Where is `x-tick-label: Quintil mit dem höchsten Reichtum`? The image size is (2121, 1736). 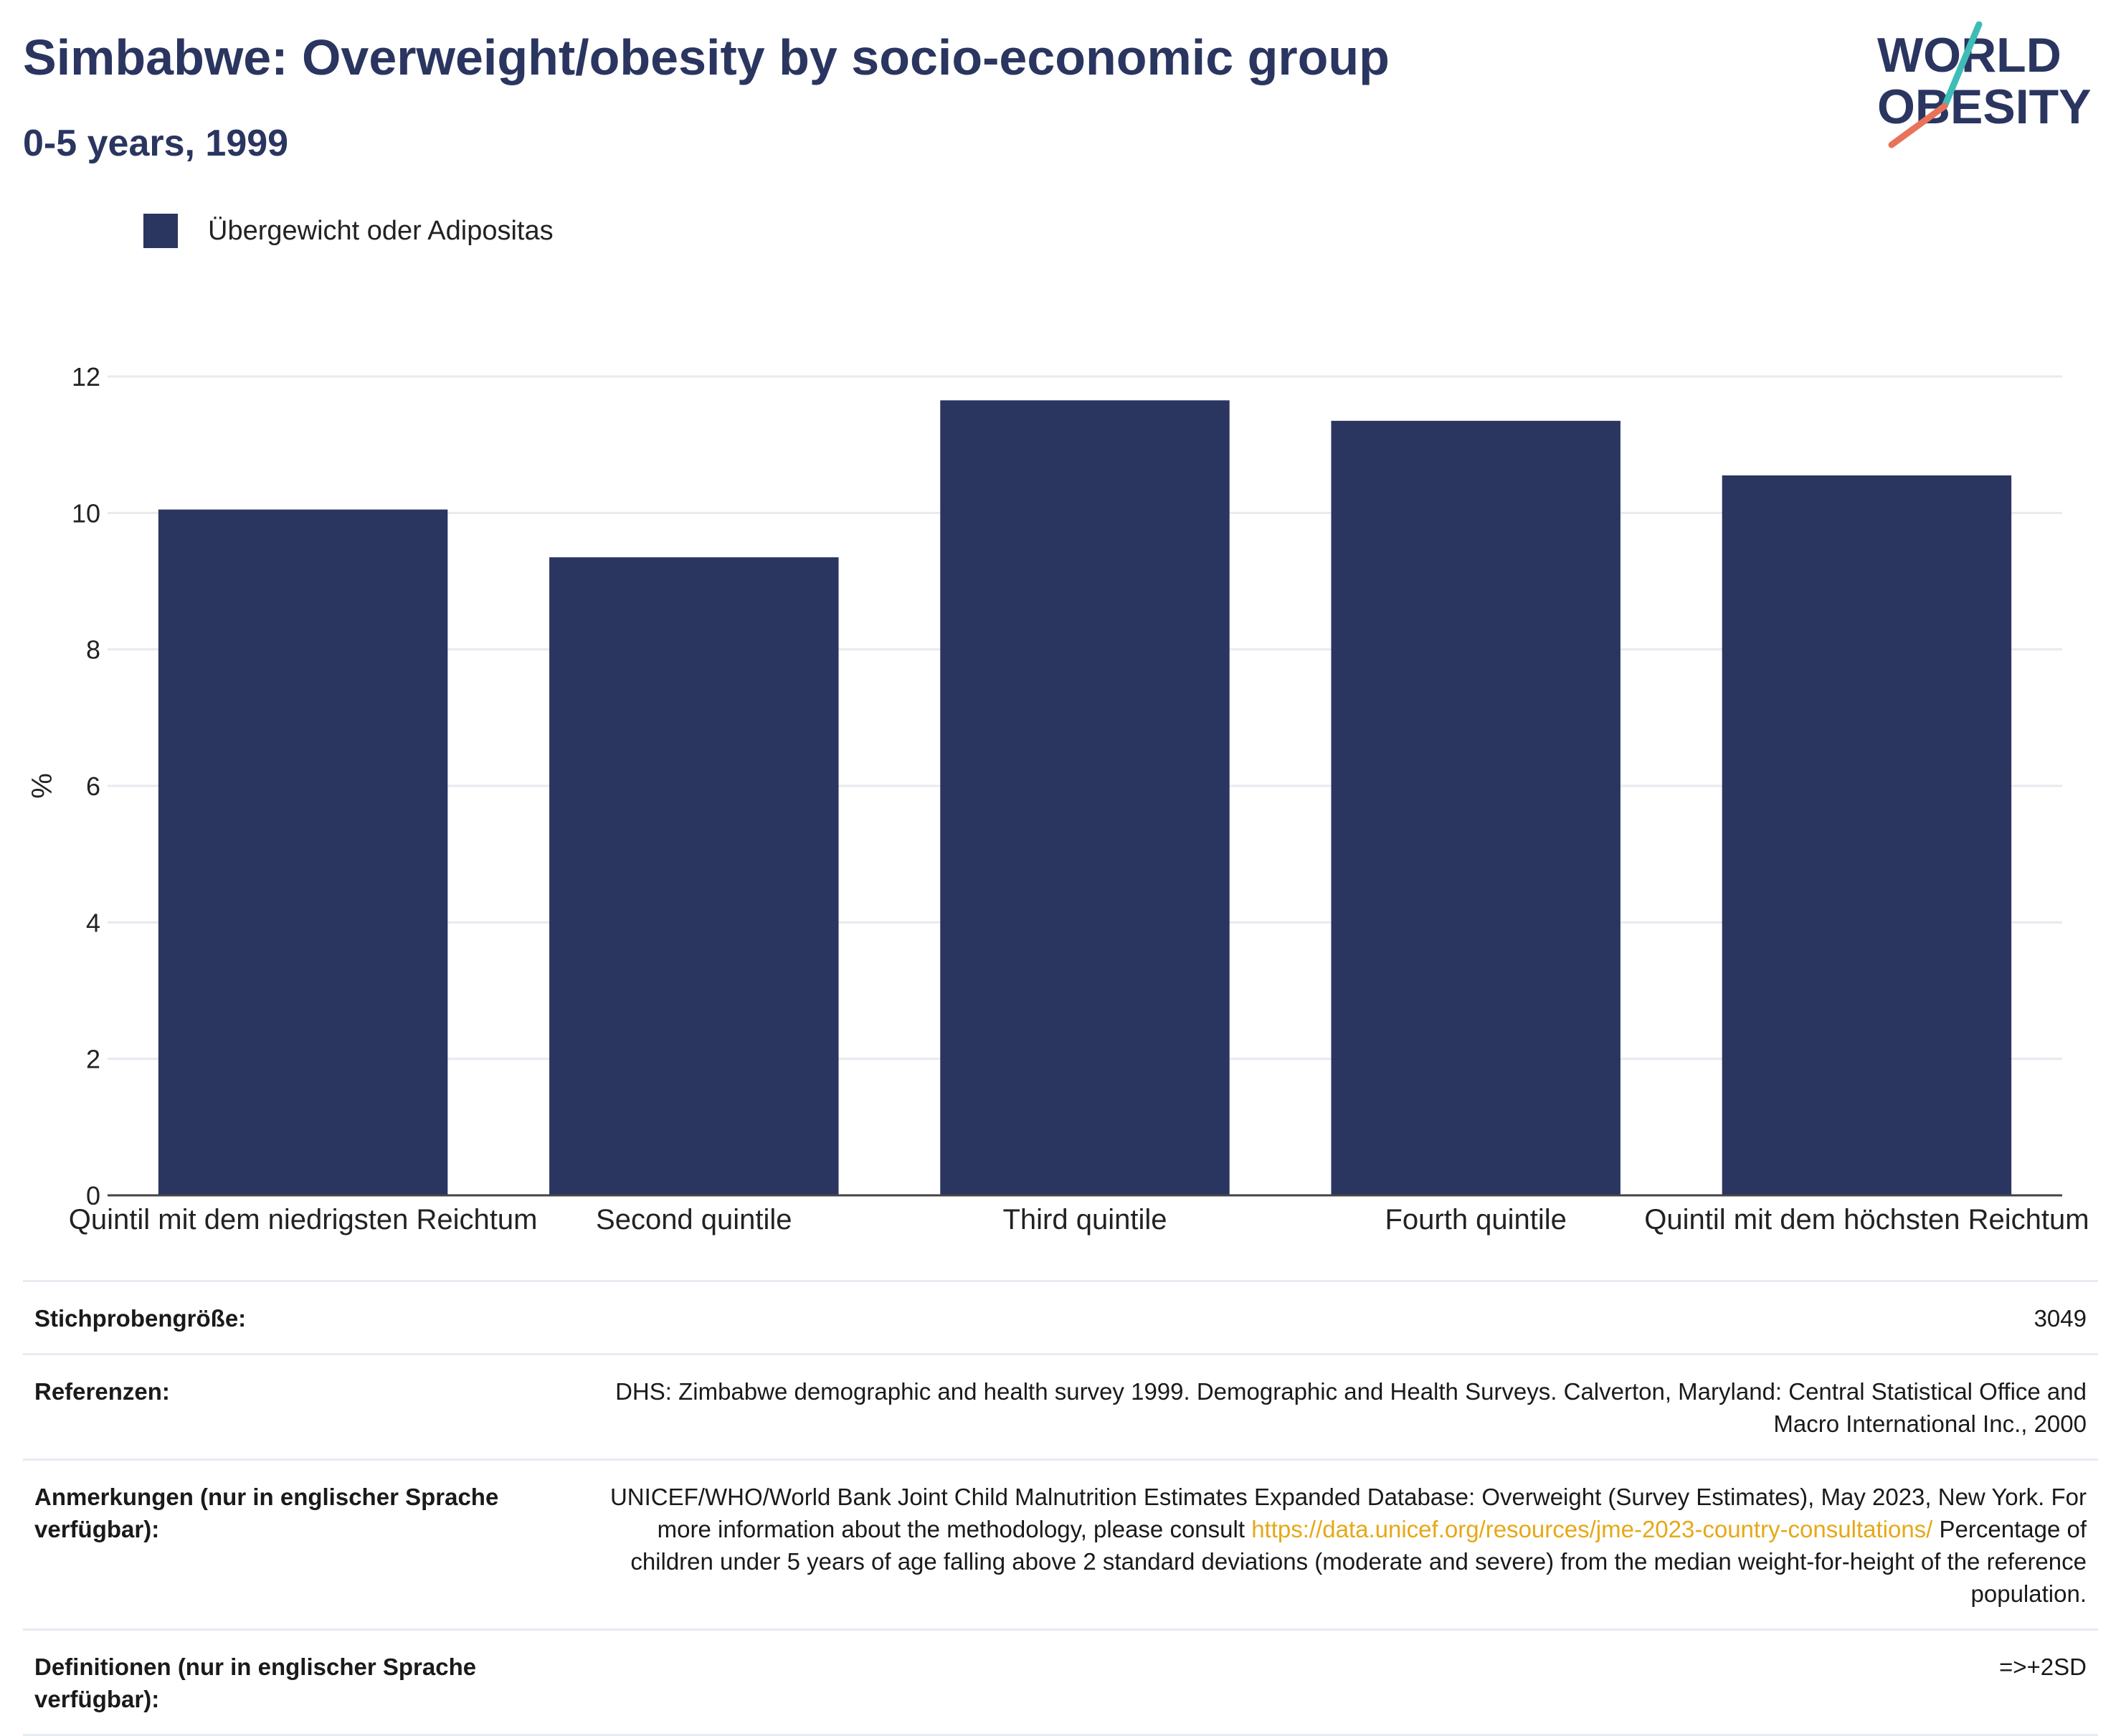 x-tick-label: Quintil mit dem höchsten Reichtum is located at coordinates (1866, 1219).